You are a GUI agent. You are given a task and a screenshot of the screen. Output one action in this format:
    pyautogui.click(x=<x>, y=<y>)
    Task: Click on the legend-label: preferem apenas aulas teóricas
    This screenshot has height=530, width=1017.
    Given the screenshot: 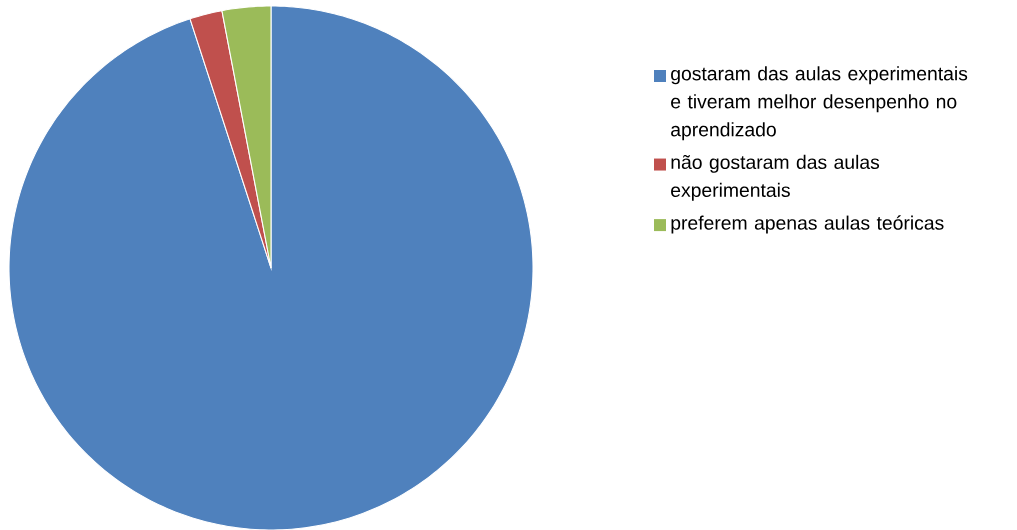 What is the action you would take?
    pyautogui.click(x=807, y=224)
    